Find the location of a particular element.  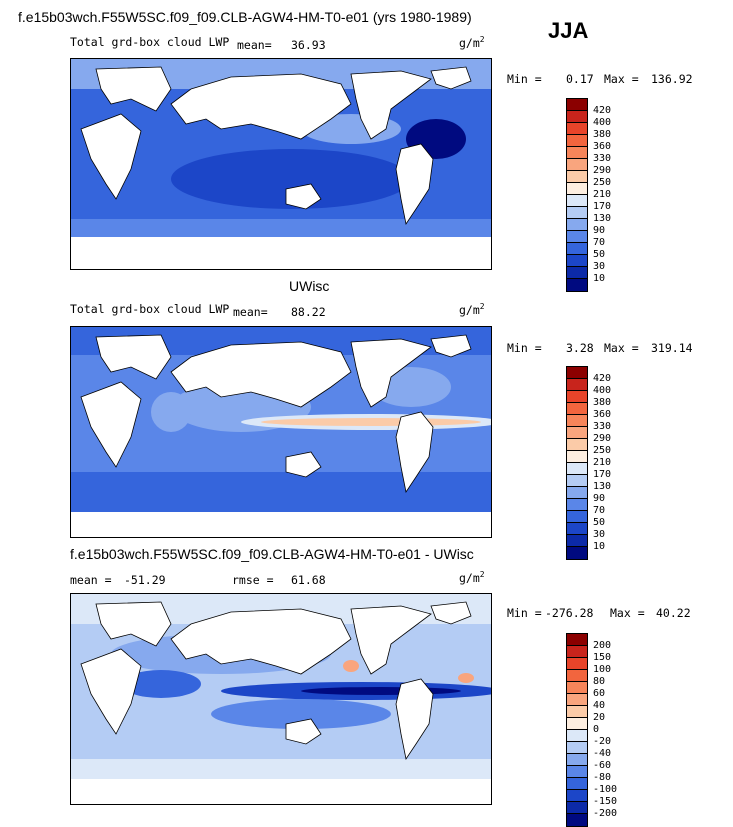

panel-1-units: g/m2 is located at coordinates (472, 42).